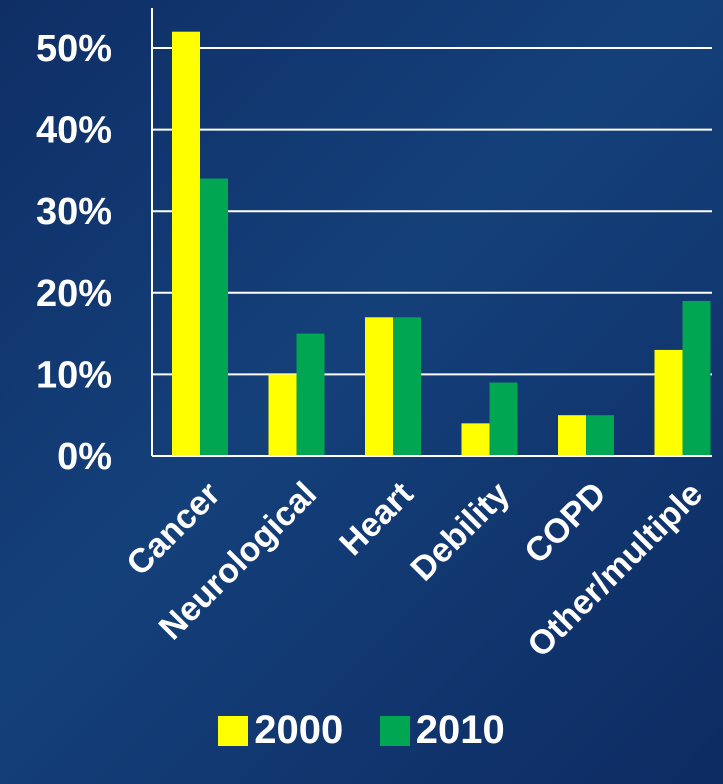  Describe the element at coordinates (74, 49) in the screenshot. I see `y-tick-label: 50%` at that location.